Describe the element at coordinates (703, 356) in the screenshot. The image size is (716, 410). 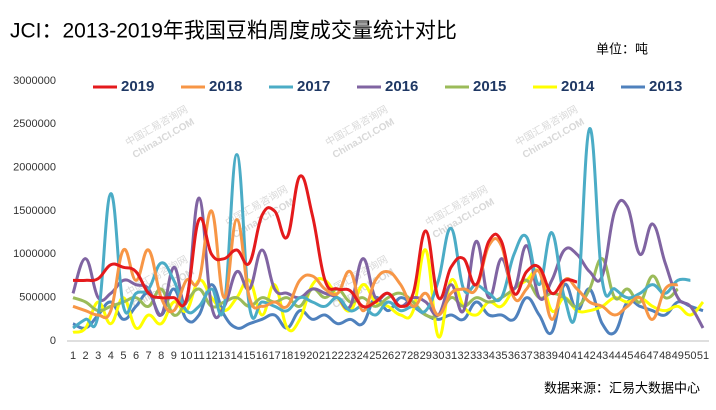
I see `x-tick-label: 51` at that location.